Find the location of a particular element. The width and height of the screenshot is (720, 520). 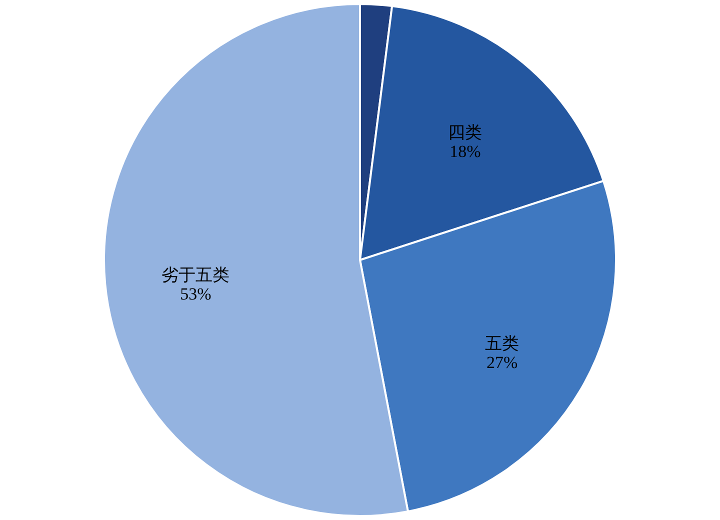

data-label: 53% is located at coordinates (196, 294).